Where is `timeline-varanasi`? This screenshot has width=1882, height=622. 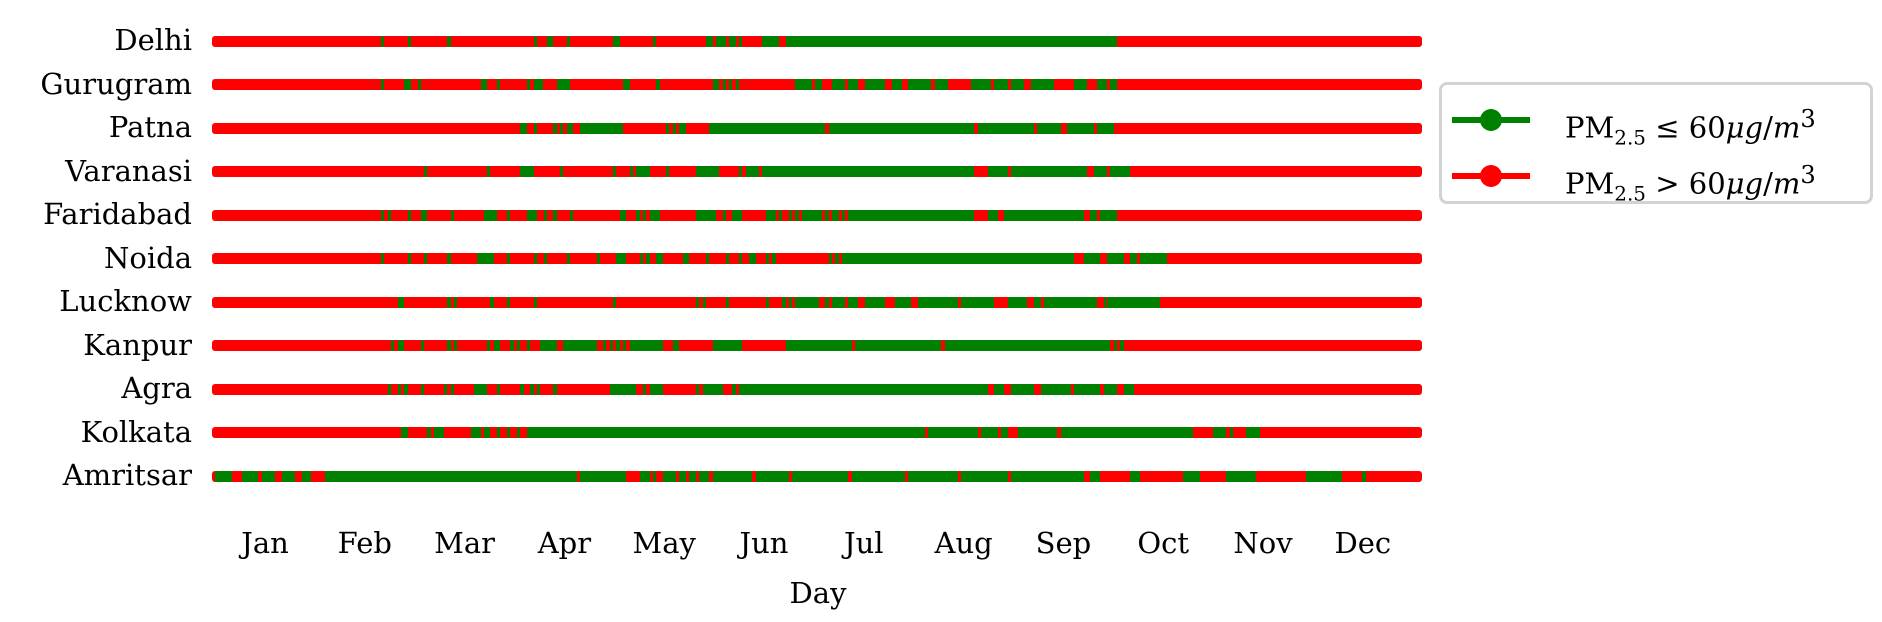 timeline-varanasi is located at coordinates (817, 171).